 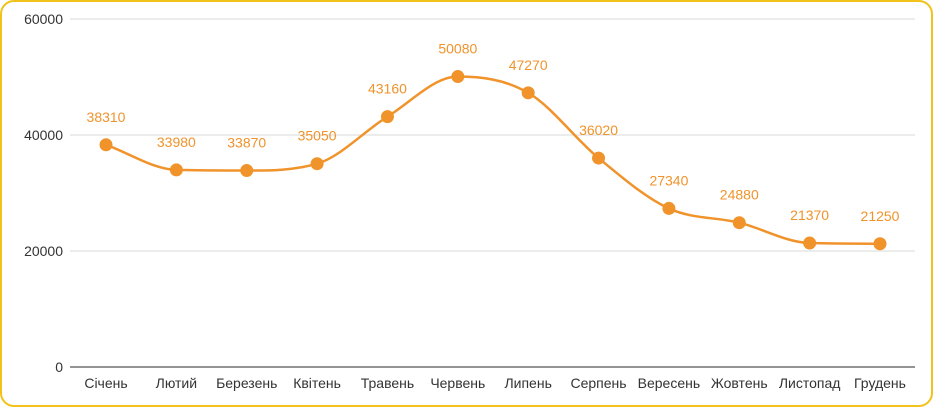 What do you see at coordinates (528, 65) in the screenshot?
I see `data-label: 47270` at bounding box center [528, 65].